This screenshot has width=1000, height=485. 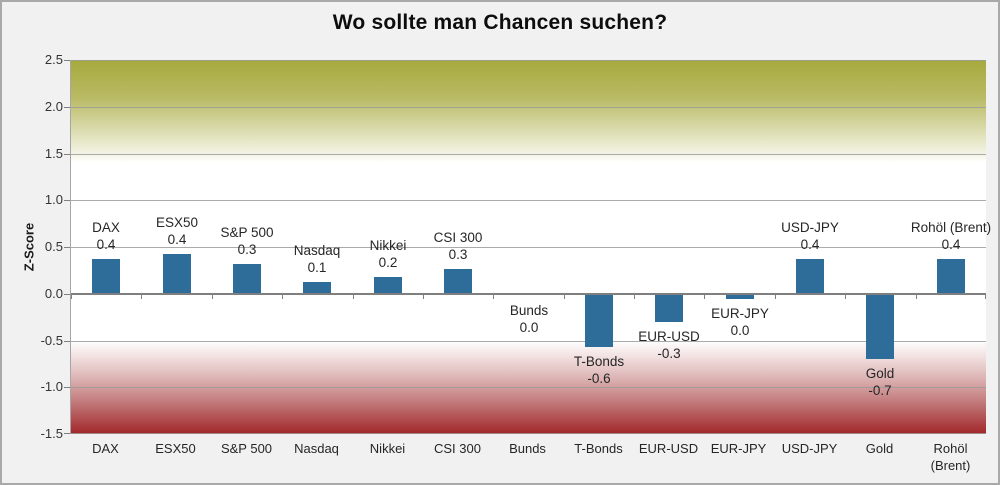 What do you see at coordinates (388, 285) in the screenshot?
I see `bar-nikkei` at bounding box center [388, 285].